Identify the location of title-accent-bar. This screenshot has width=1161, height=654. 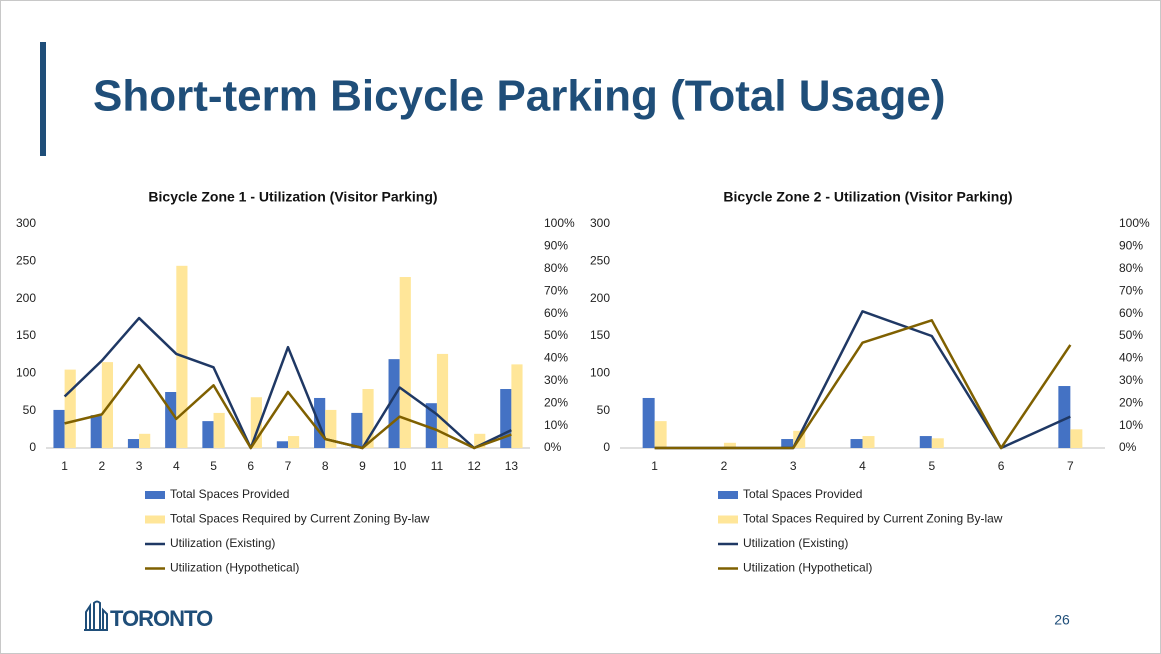
(43, 99).